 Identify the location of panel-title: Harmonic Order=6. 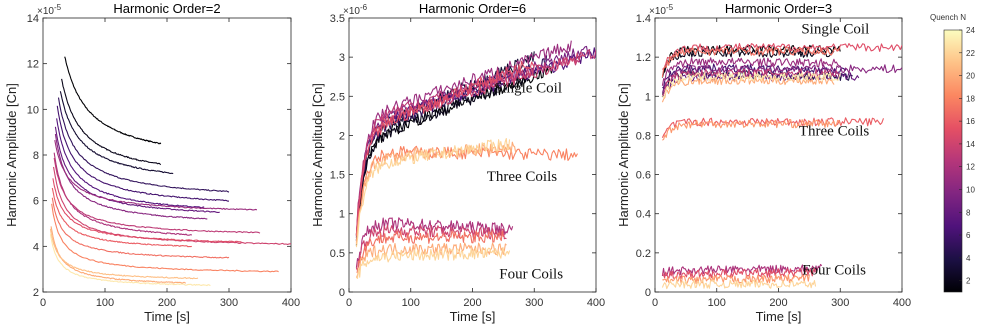
(472, 8).